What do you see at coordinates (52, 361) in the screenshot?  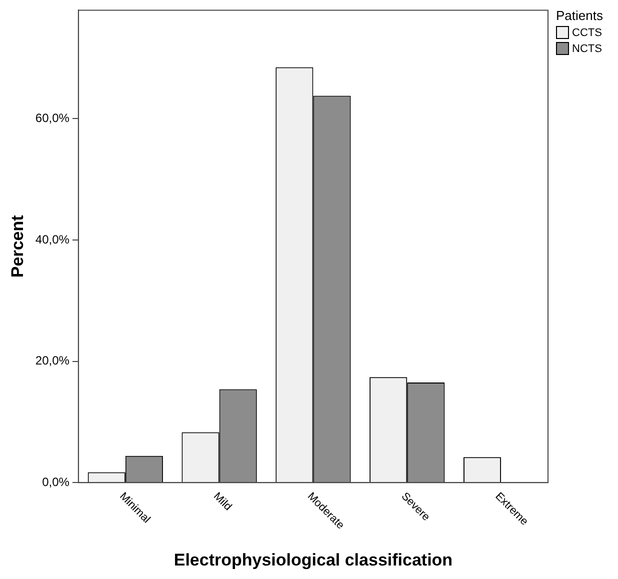 I see `y-tick-label: 20,0%` at bounding box center [52, 361].